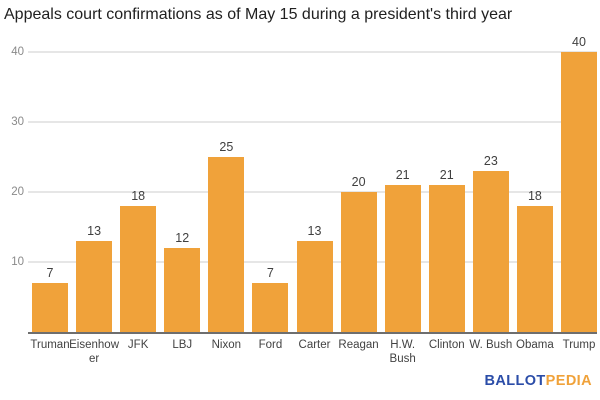 The image size is (600, 400). What do you see at coordinates (534, 196) in the screenshot?
I see `bar-value-label-obama: 18` at bounding box center [534, 196].